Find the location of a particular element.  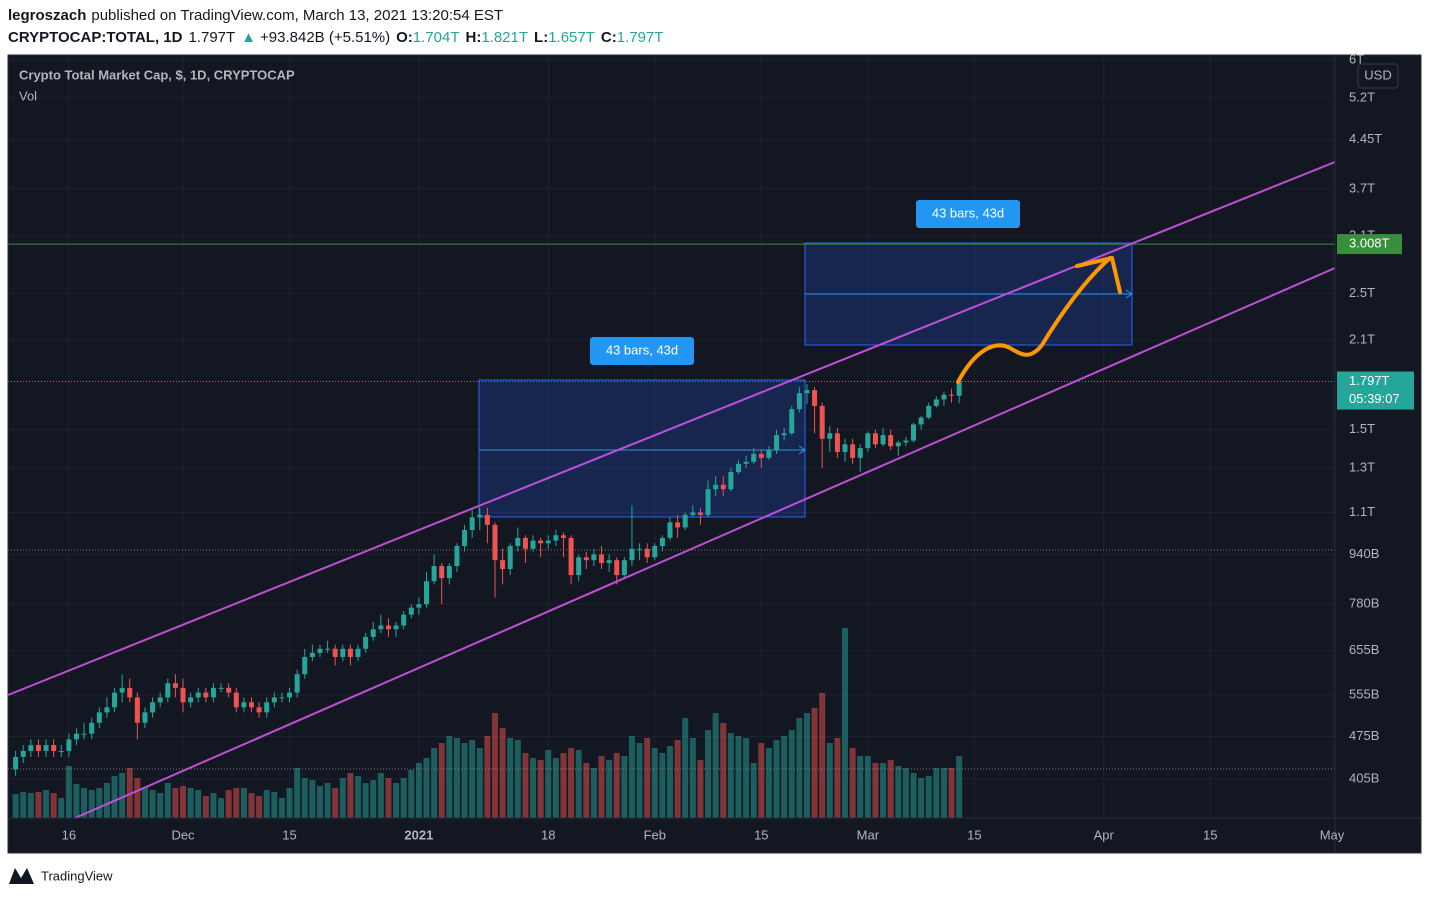

x-tick-label: Feb is located at coordinates (655, 834).